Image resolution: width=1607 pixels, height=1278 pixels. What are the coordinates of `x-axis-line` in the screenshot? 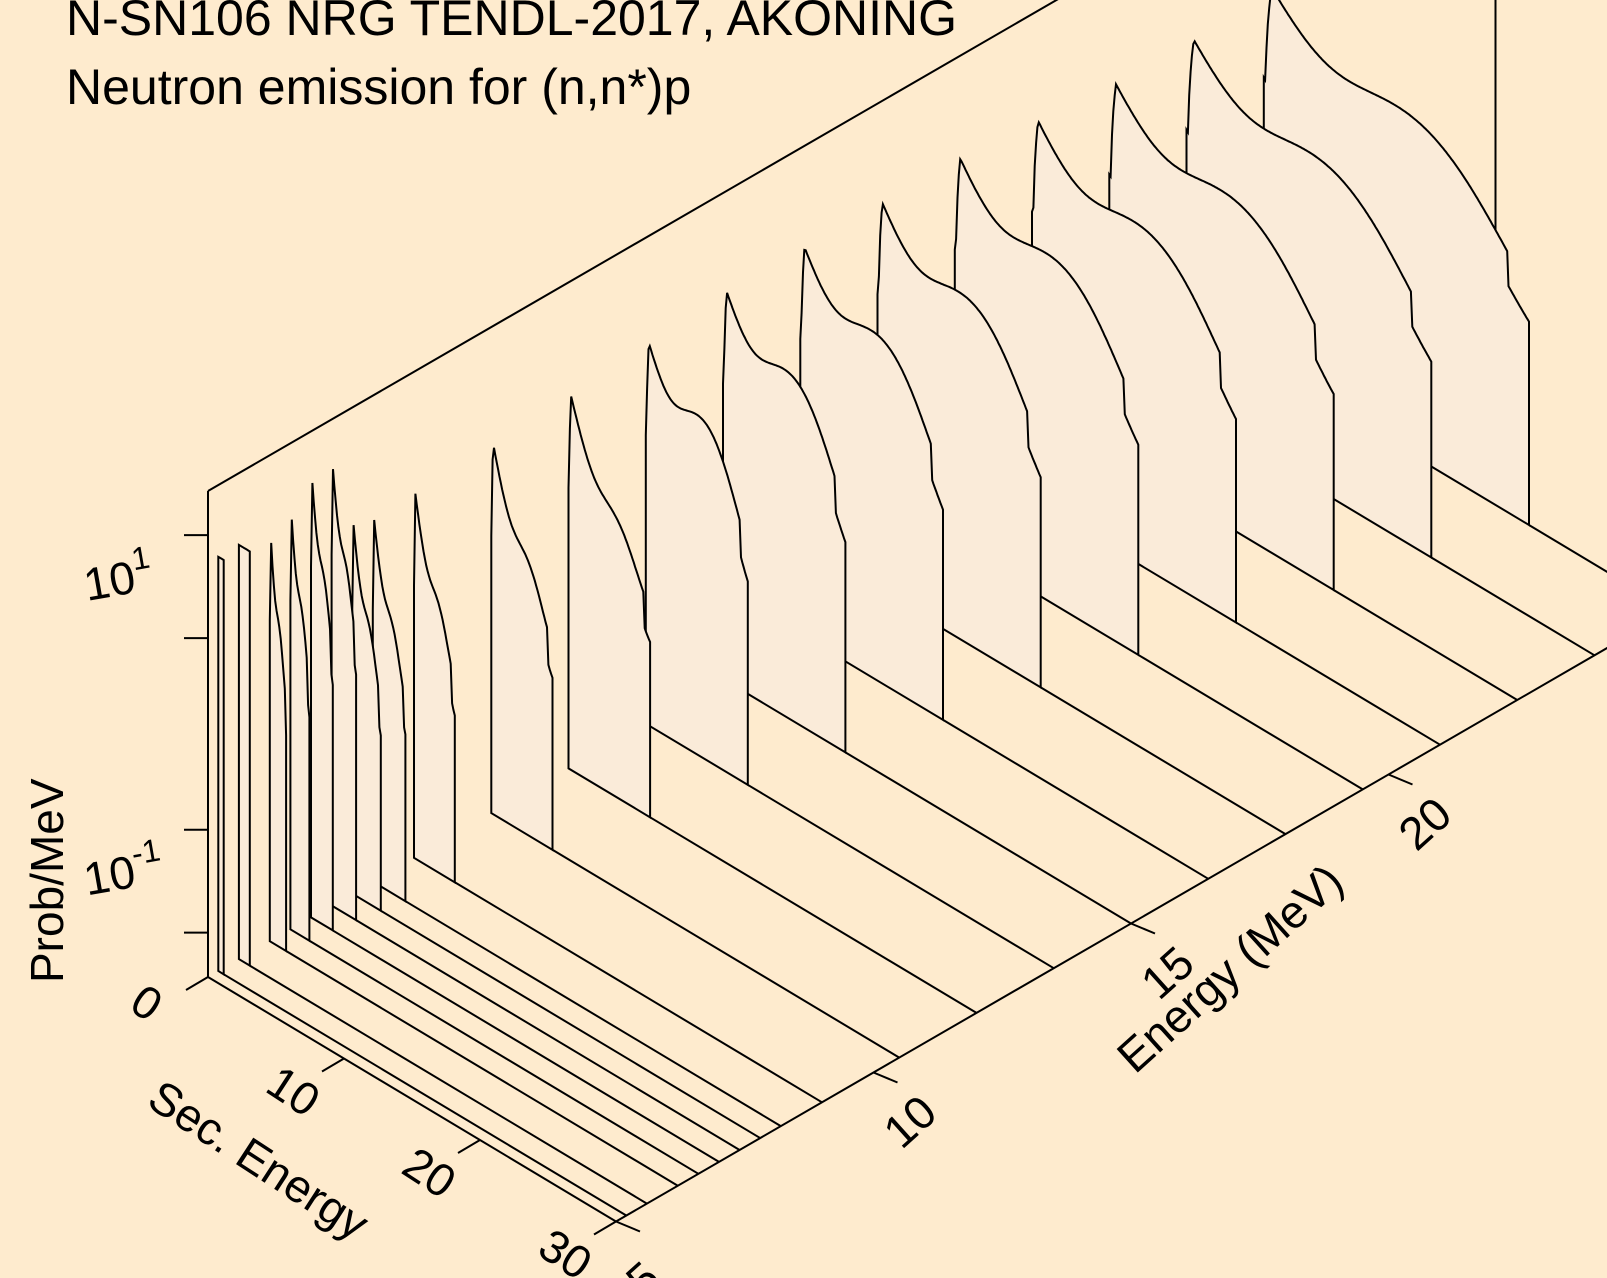 It's located at (412, 1099).